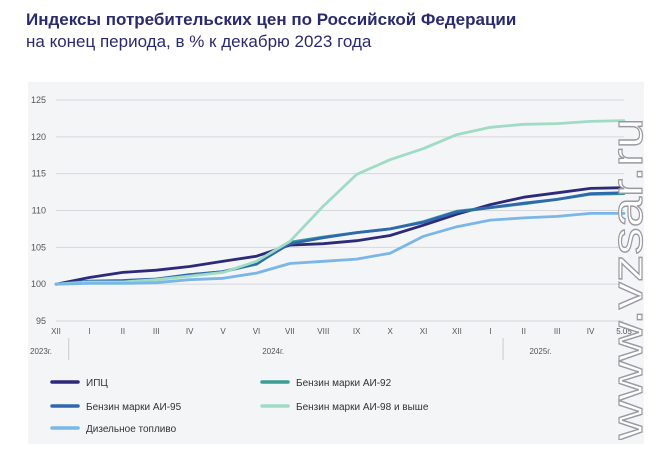  I want to click on x-tick-label: VIII, so click(323, 331).